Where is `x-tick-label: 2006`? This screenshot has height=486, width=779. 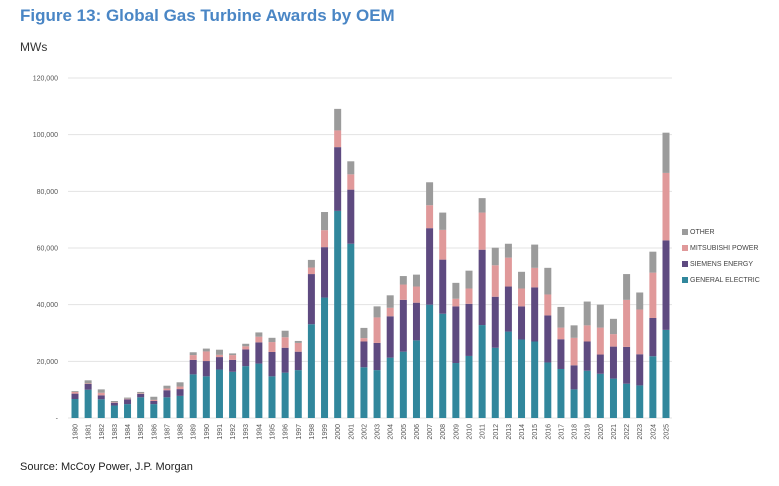 x-tick-label: 2006 is located at coordinates (417, 432).